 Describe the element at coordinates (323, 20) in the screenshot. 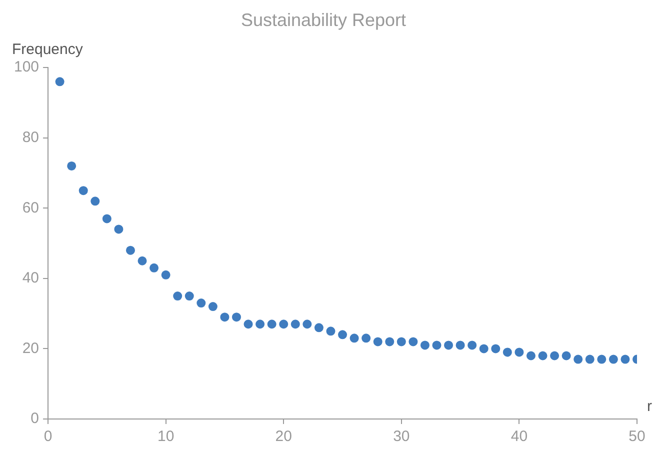

I see `chart-title: Sustainability Report` at that location.